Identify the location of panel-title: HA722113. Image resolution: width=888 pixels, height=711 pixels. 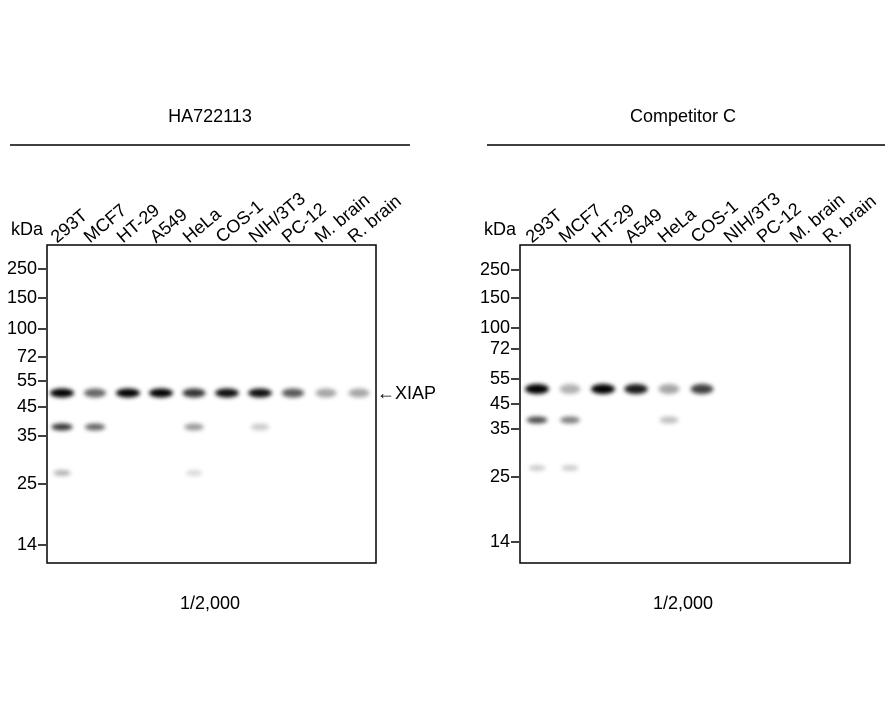
(210, 116).